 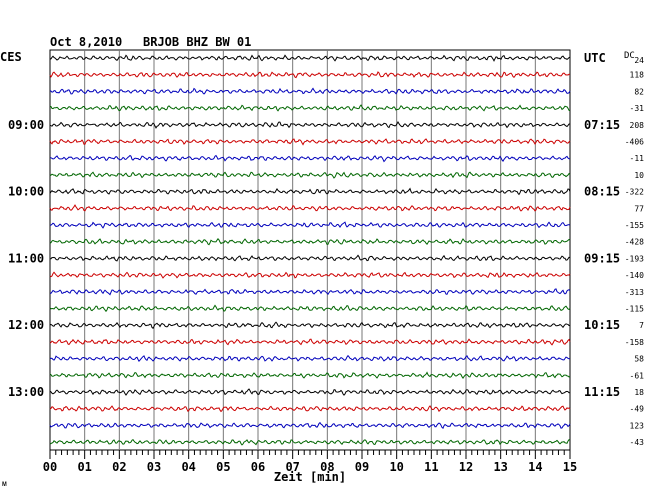 I want to click on dc-offset-14: -313, so click(x=634, y=292).